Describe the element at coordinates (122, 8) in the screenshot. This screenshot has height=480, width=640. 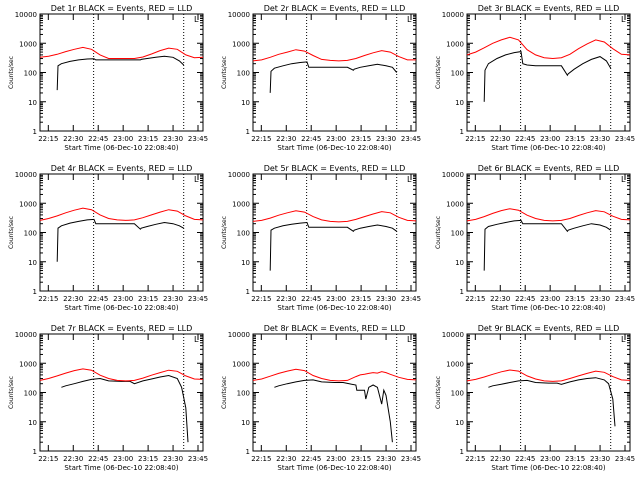
I see `chart-title: Det 1r BLACK = Events, RED = LLD` at that location.